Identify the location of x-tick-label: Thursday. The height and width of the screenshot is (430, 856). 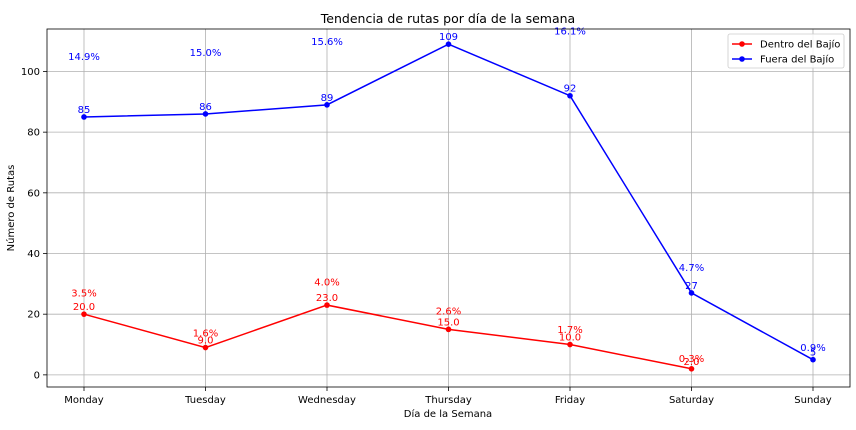
(448, 400).